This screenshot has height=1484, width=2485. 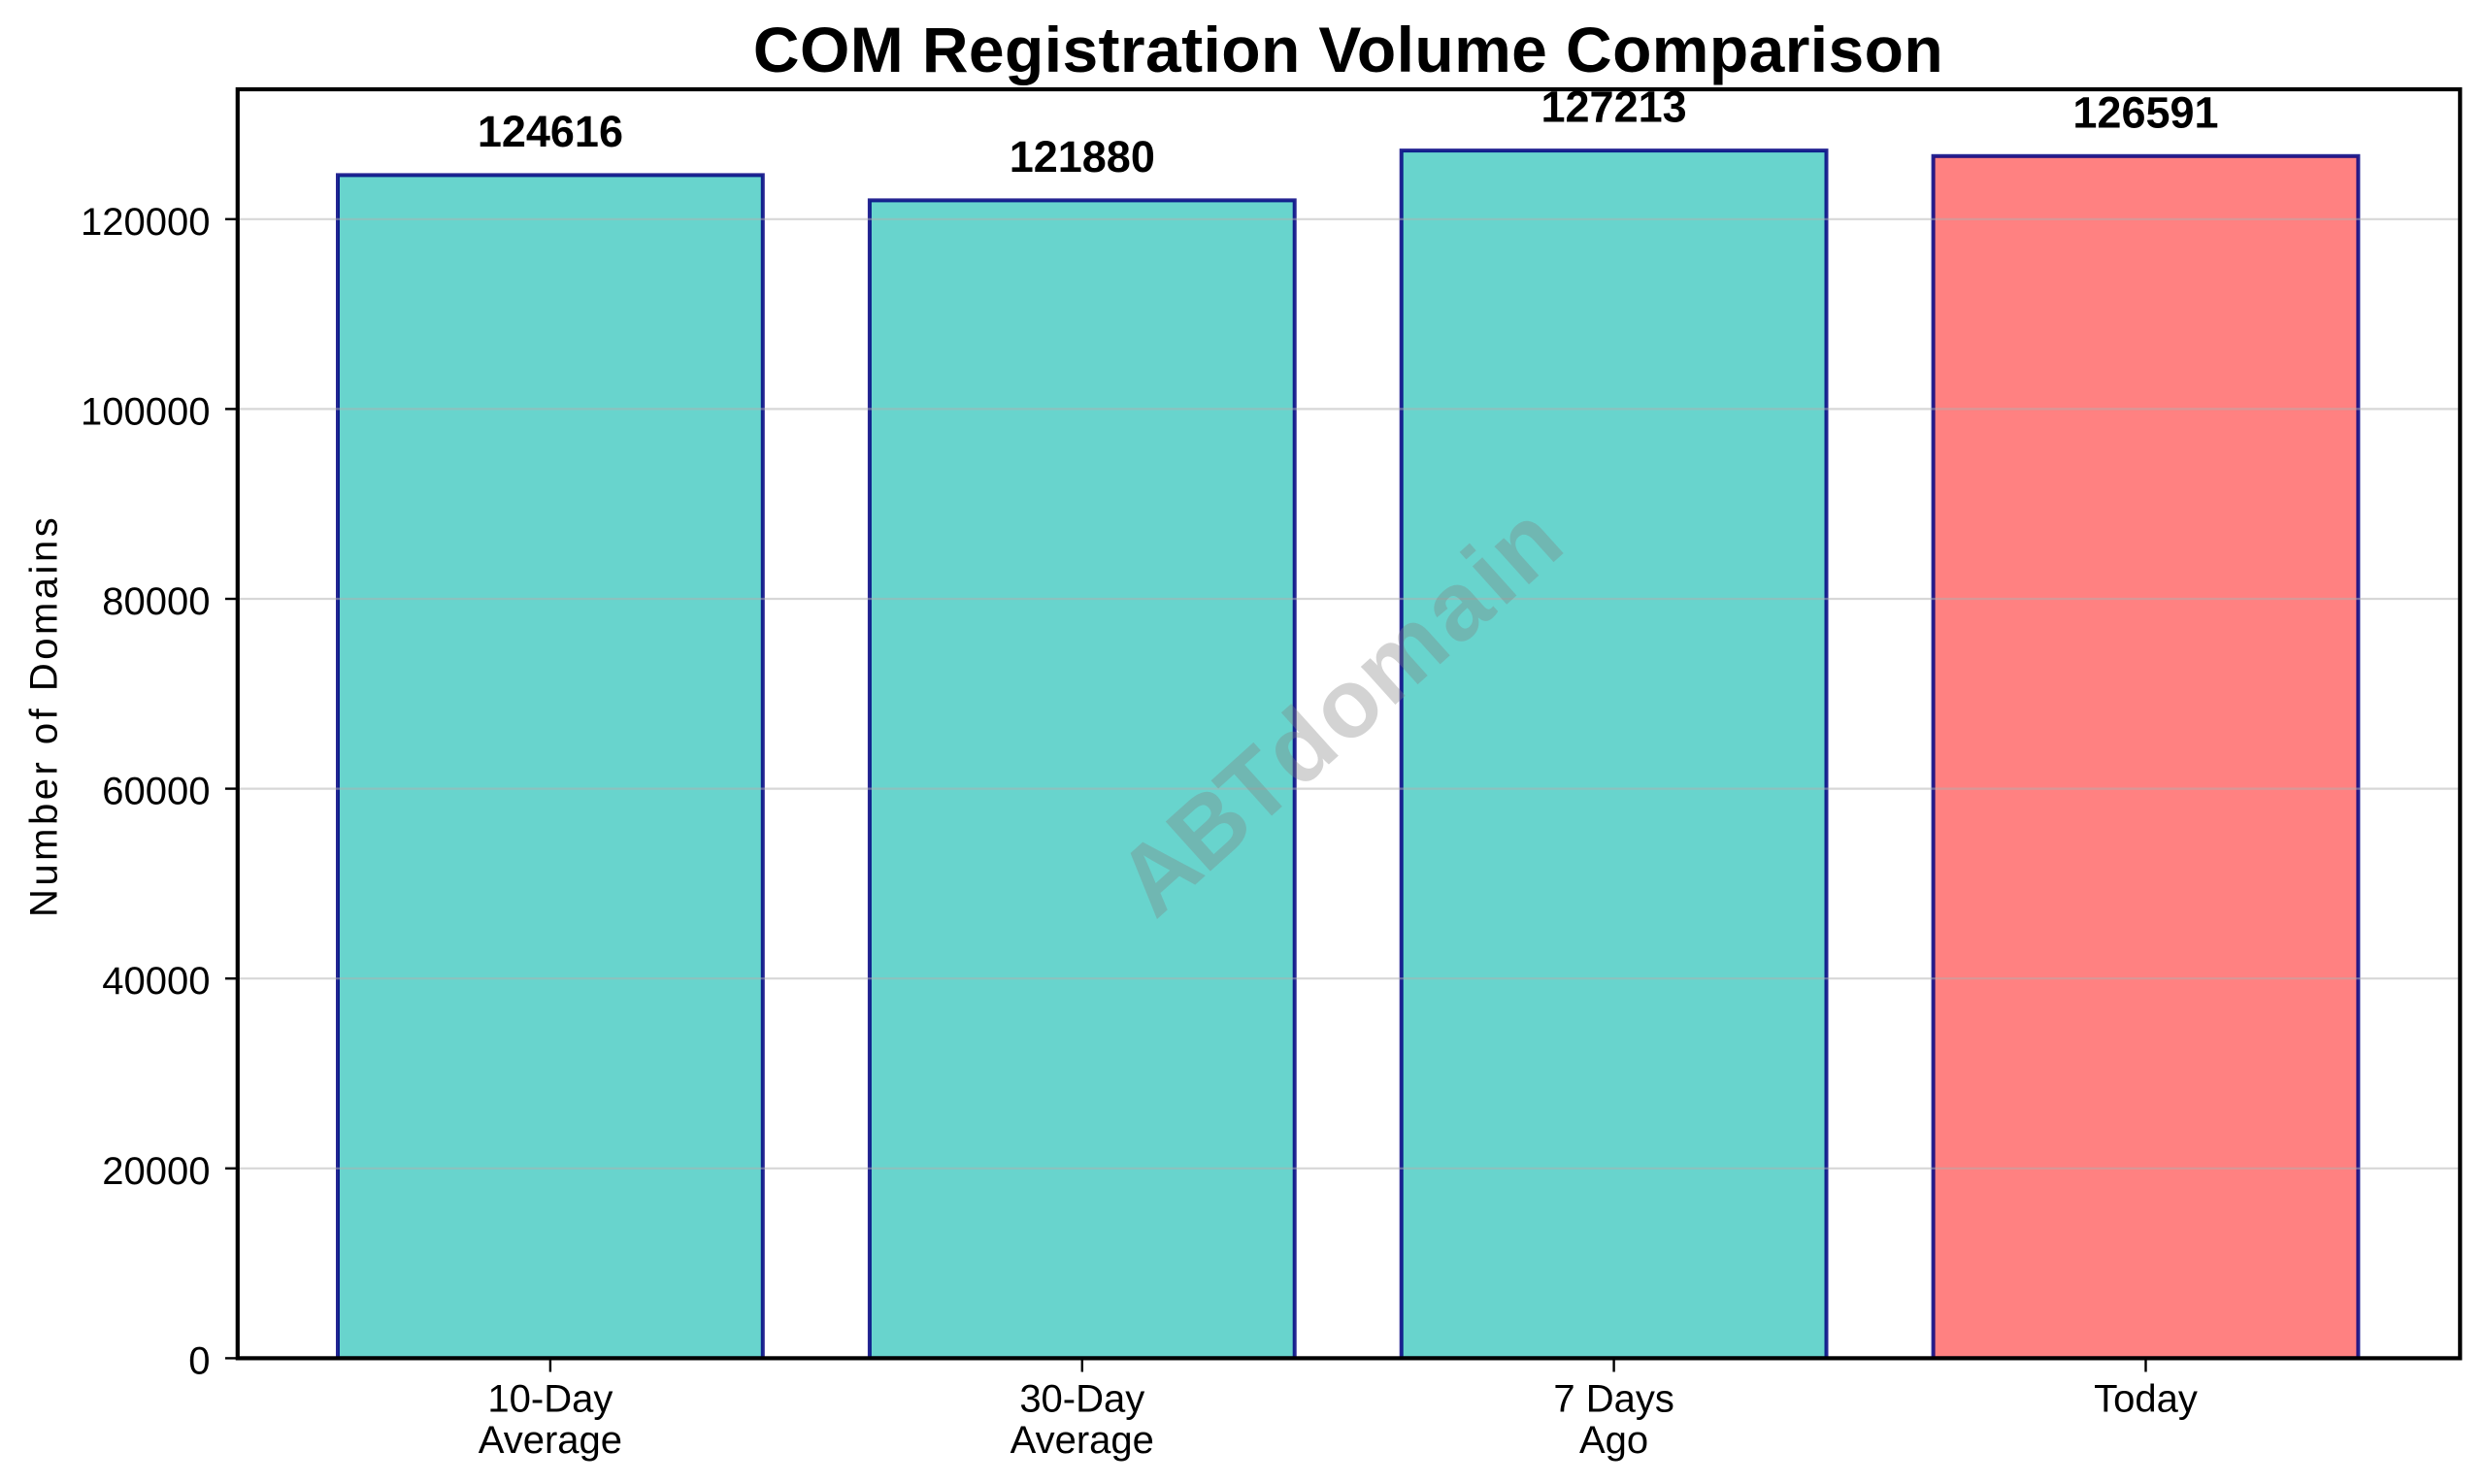 I want to click on svg-text: Today, so click(x=2146, y=1399).